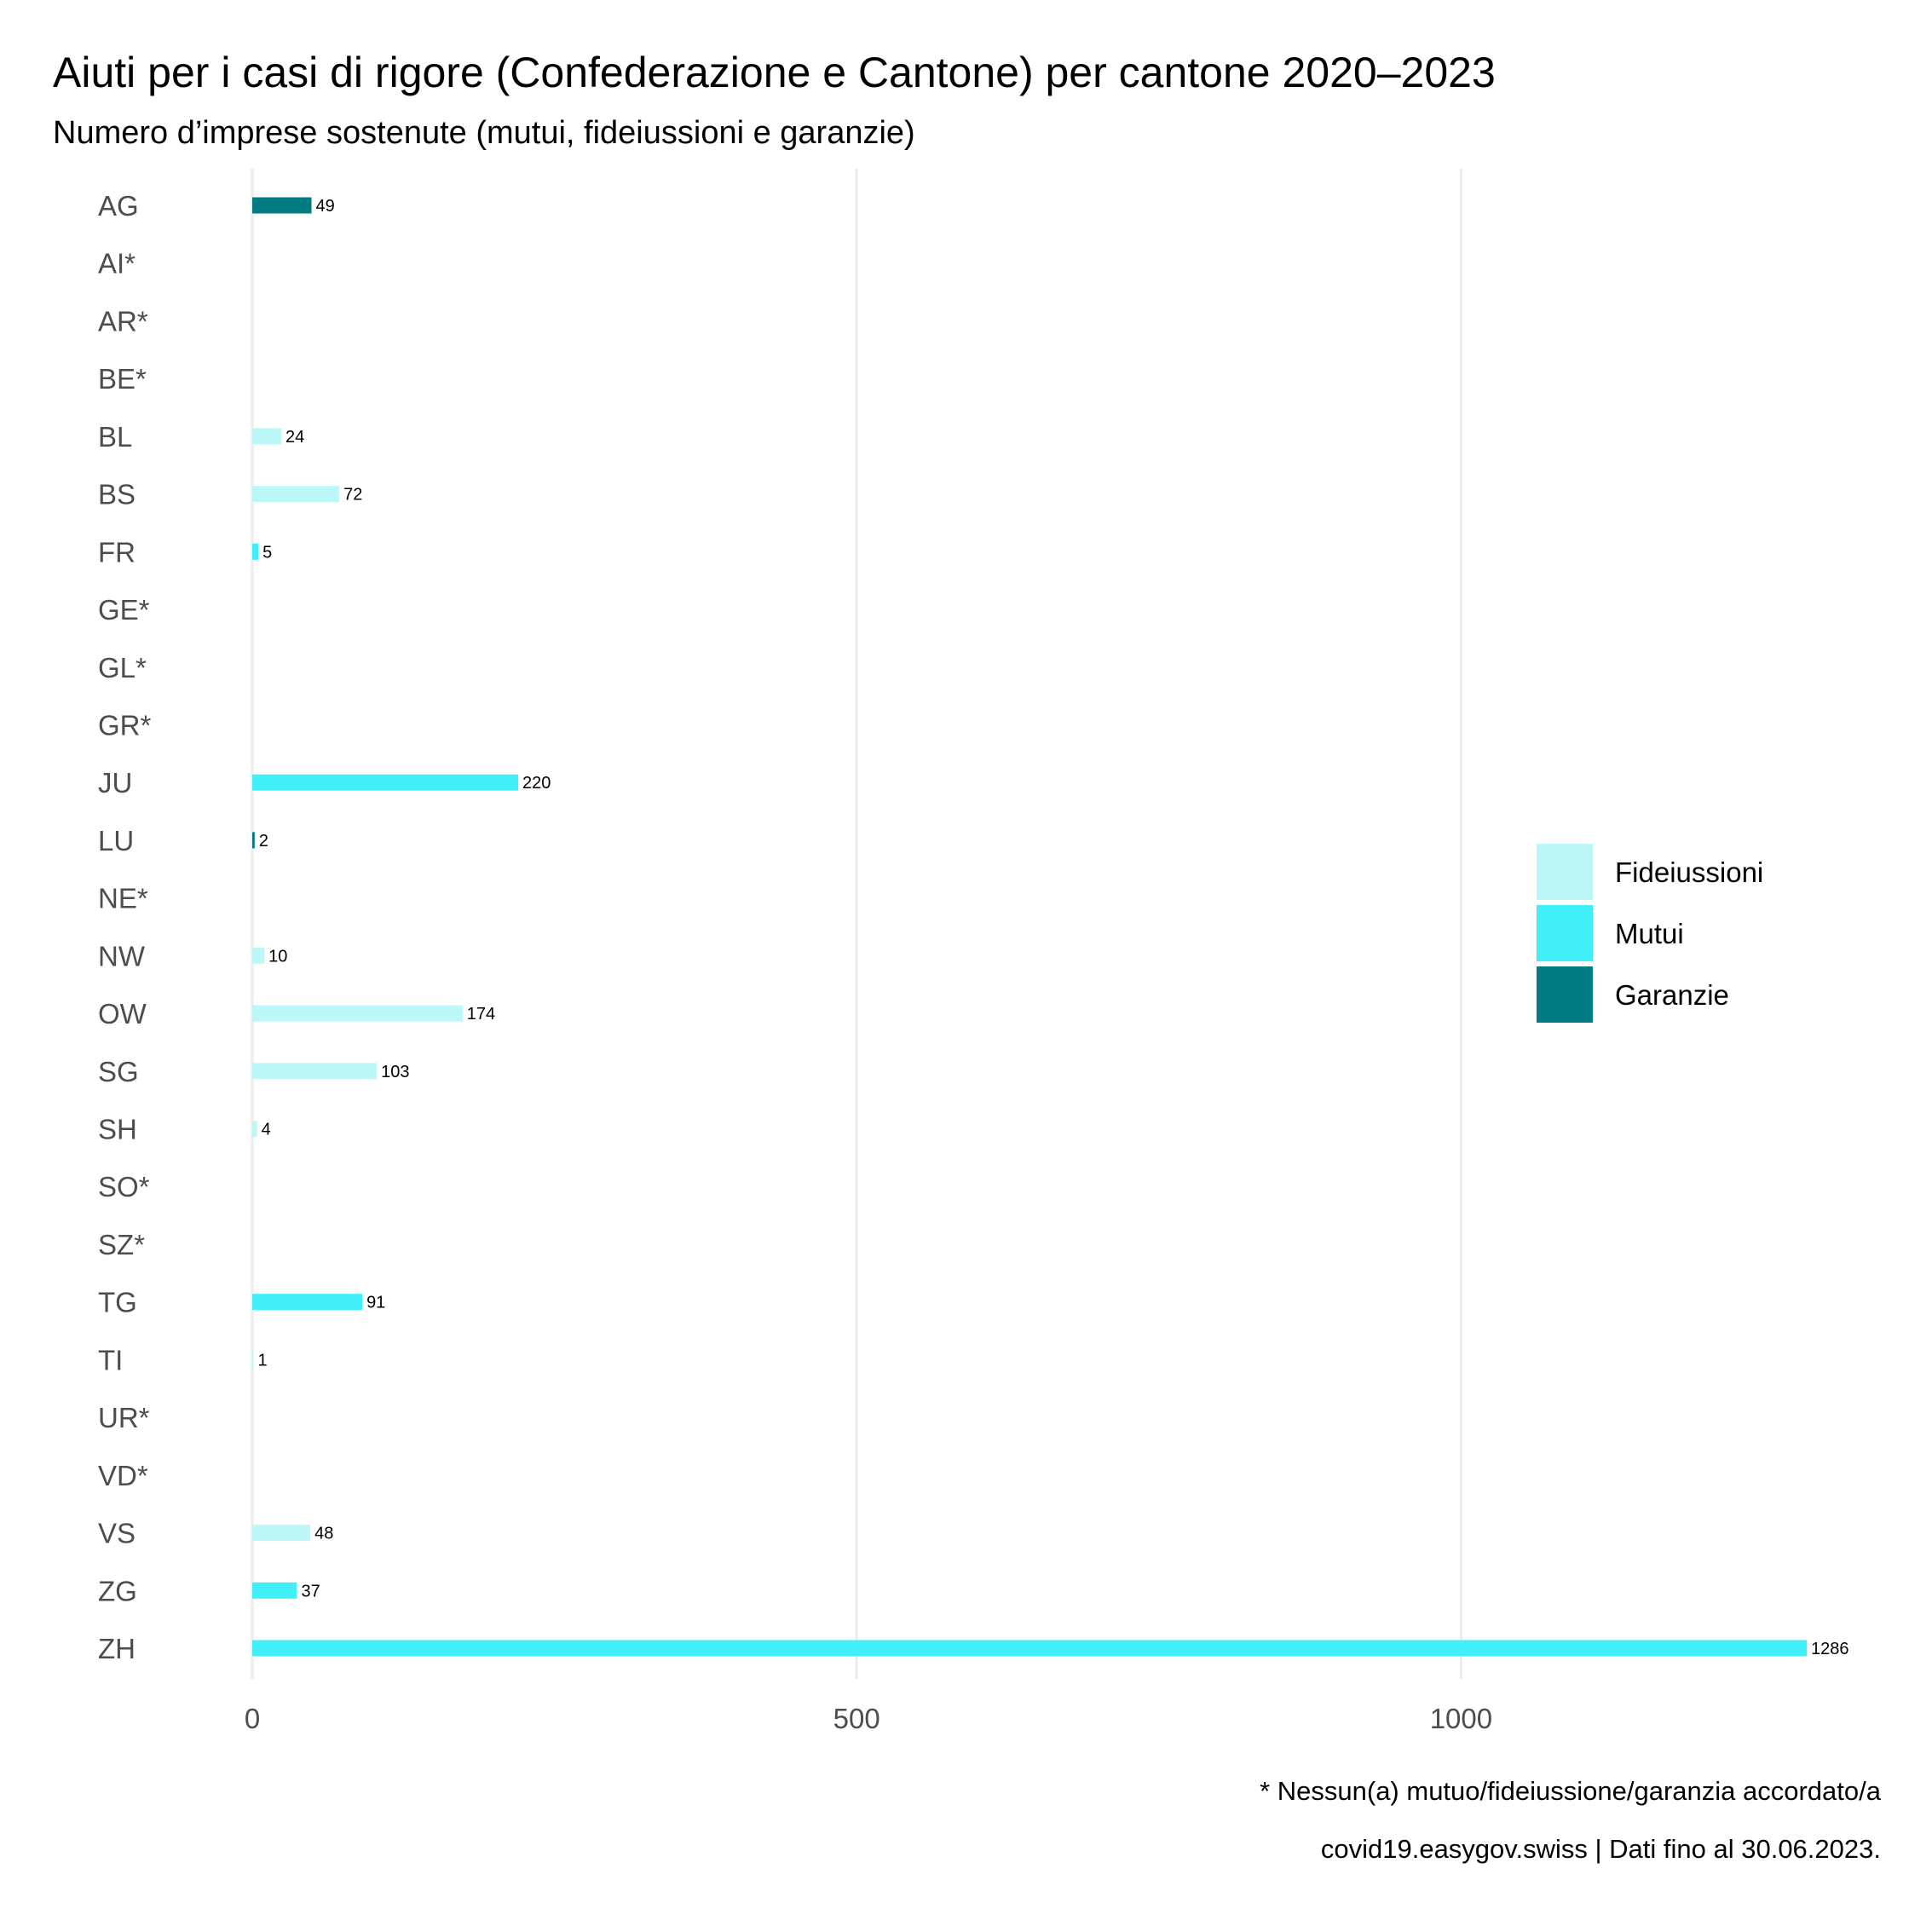  I want to click on category-label: TI, so click(111, 1359).